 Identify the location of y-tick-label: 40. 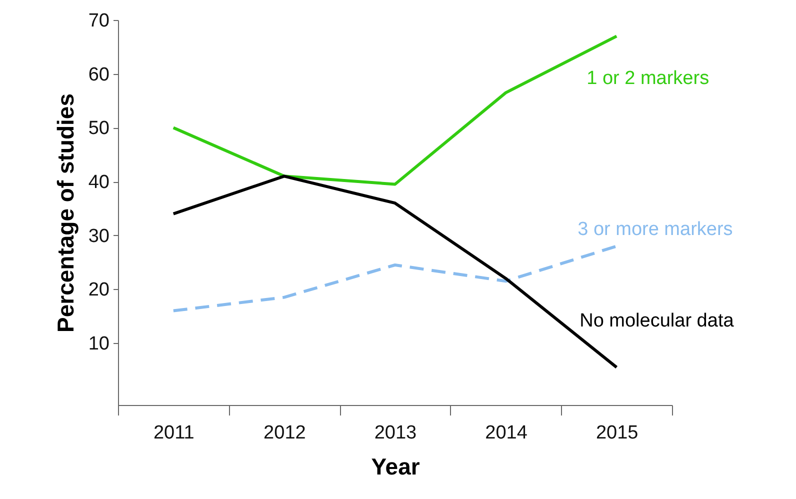
(99, 183).